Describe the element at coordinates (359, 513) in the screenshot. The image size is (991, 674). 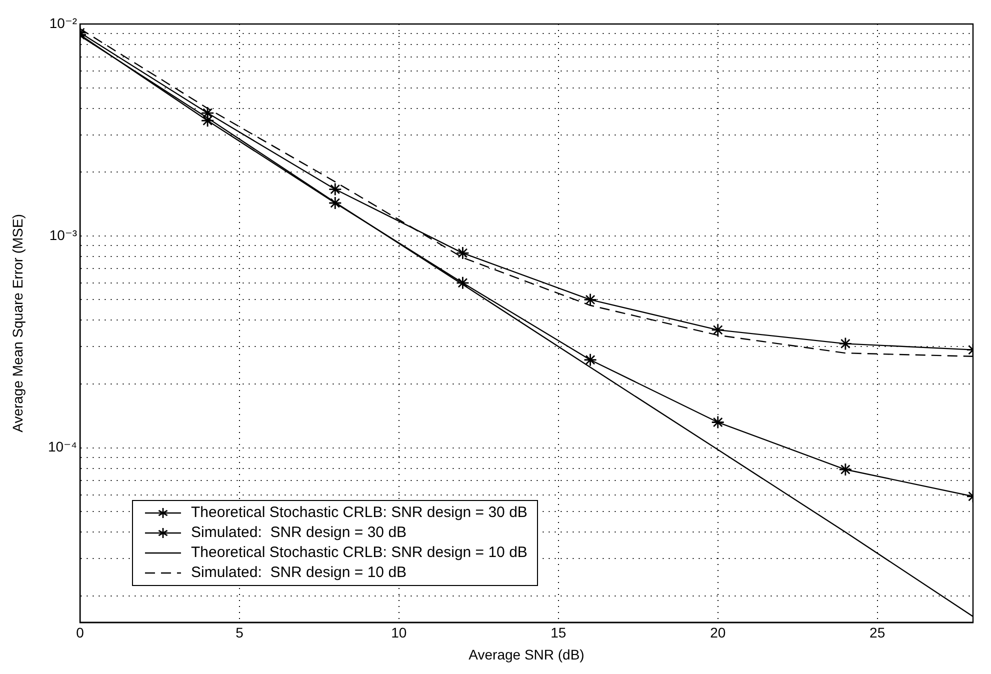
I see `legend-label: Theoretical Stochastic CRLB: SNR design = 30 dB` at that location.